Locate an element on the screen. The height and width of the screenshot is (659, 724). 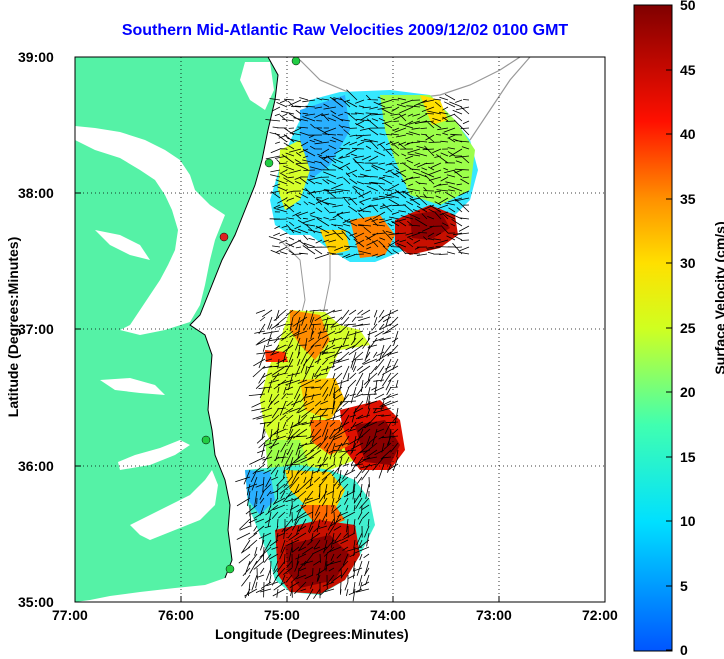
y-tick-label: 36:00 is located at coordinates (36, 466).